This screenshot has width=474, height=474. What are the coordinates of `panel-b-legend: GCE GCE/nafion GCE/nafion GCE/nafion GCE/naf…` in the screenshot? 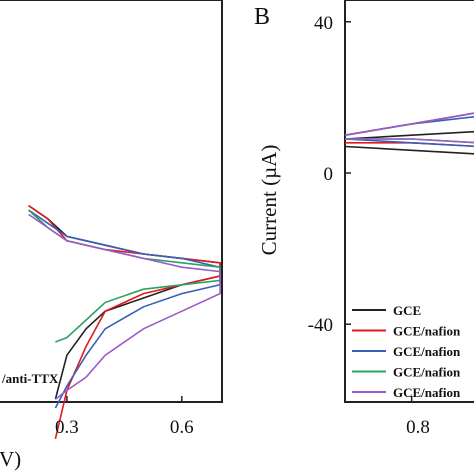 It's located at (406, 351).